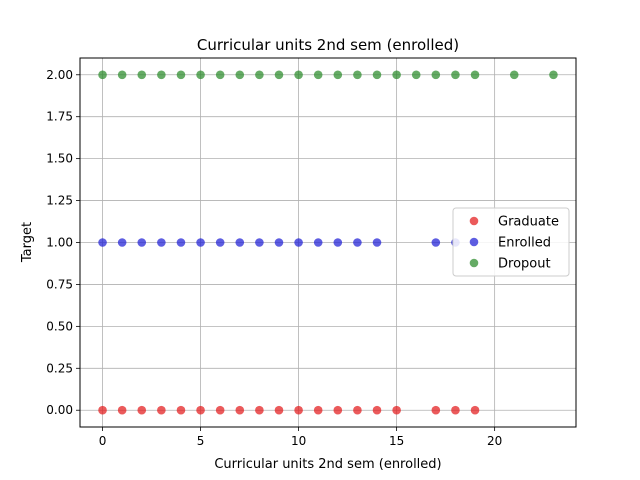  I want to click on legend-marker-dropout, so click(474, 263).